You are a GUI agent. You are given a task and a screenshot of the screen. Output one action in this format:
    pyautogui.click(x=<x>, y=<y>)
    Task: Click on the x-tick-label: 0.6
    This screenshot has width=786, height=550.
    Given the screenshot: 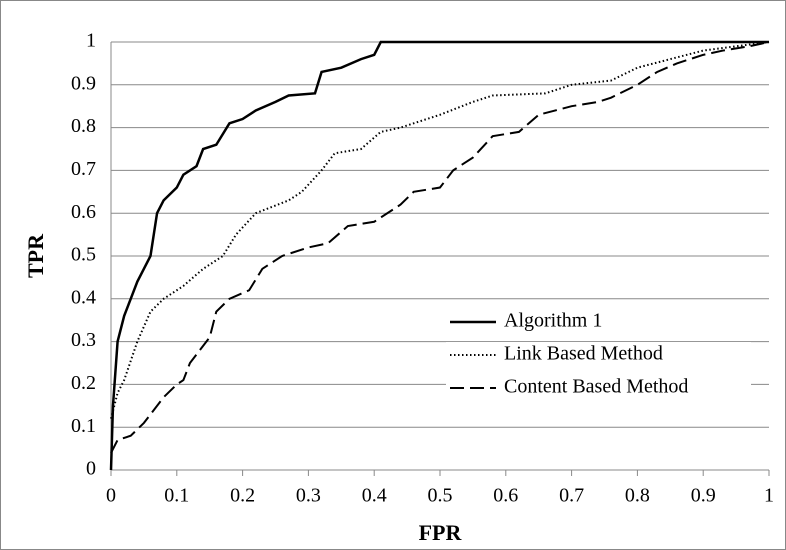 What is the action you would take?
    pyautogui.click(x=505, y=496)
    